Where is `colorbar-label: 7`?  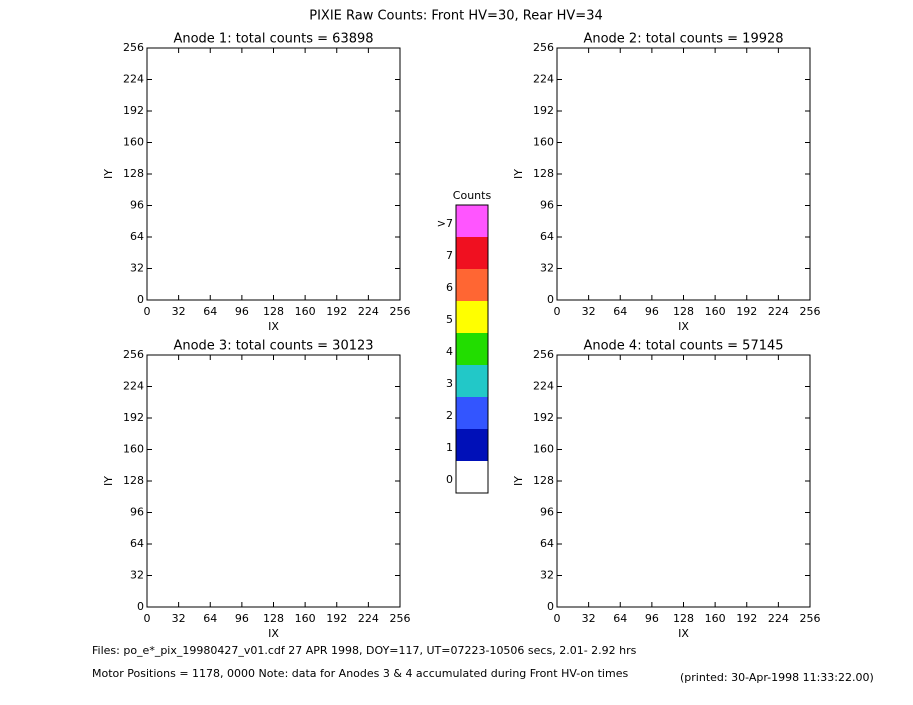 colorbar-label: 7 is located at coordinates (449, 255).